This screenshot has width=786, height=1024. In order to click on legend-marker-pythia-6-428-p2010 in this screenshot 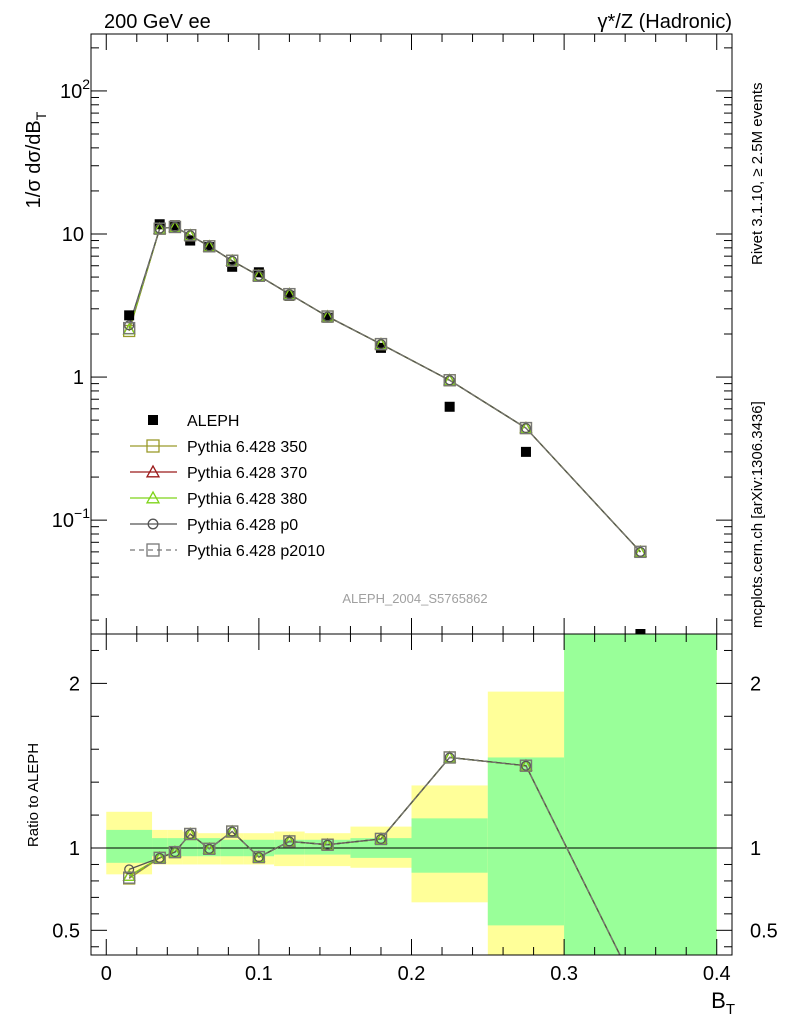, I will do `click(153, 550)`.